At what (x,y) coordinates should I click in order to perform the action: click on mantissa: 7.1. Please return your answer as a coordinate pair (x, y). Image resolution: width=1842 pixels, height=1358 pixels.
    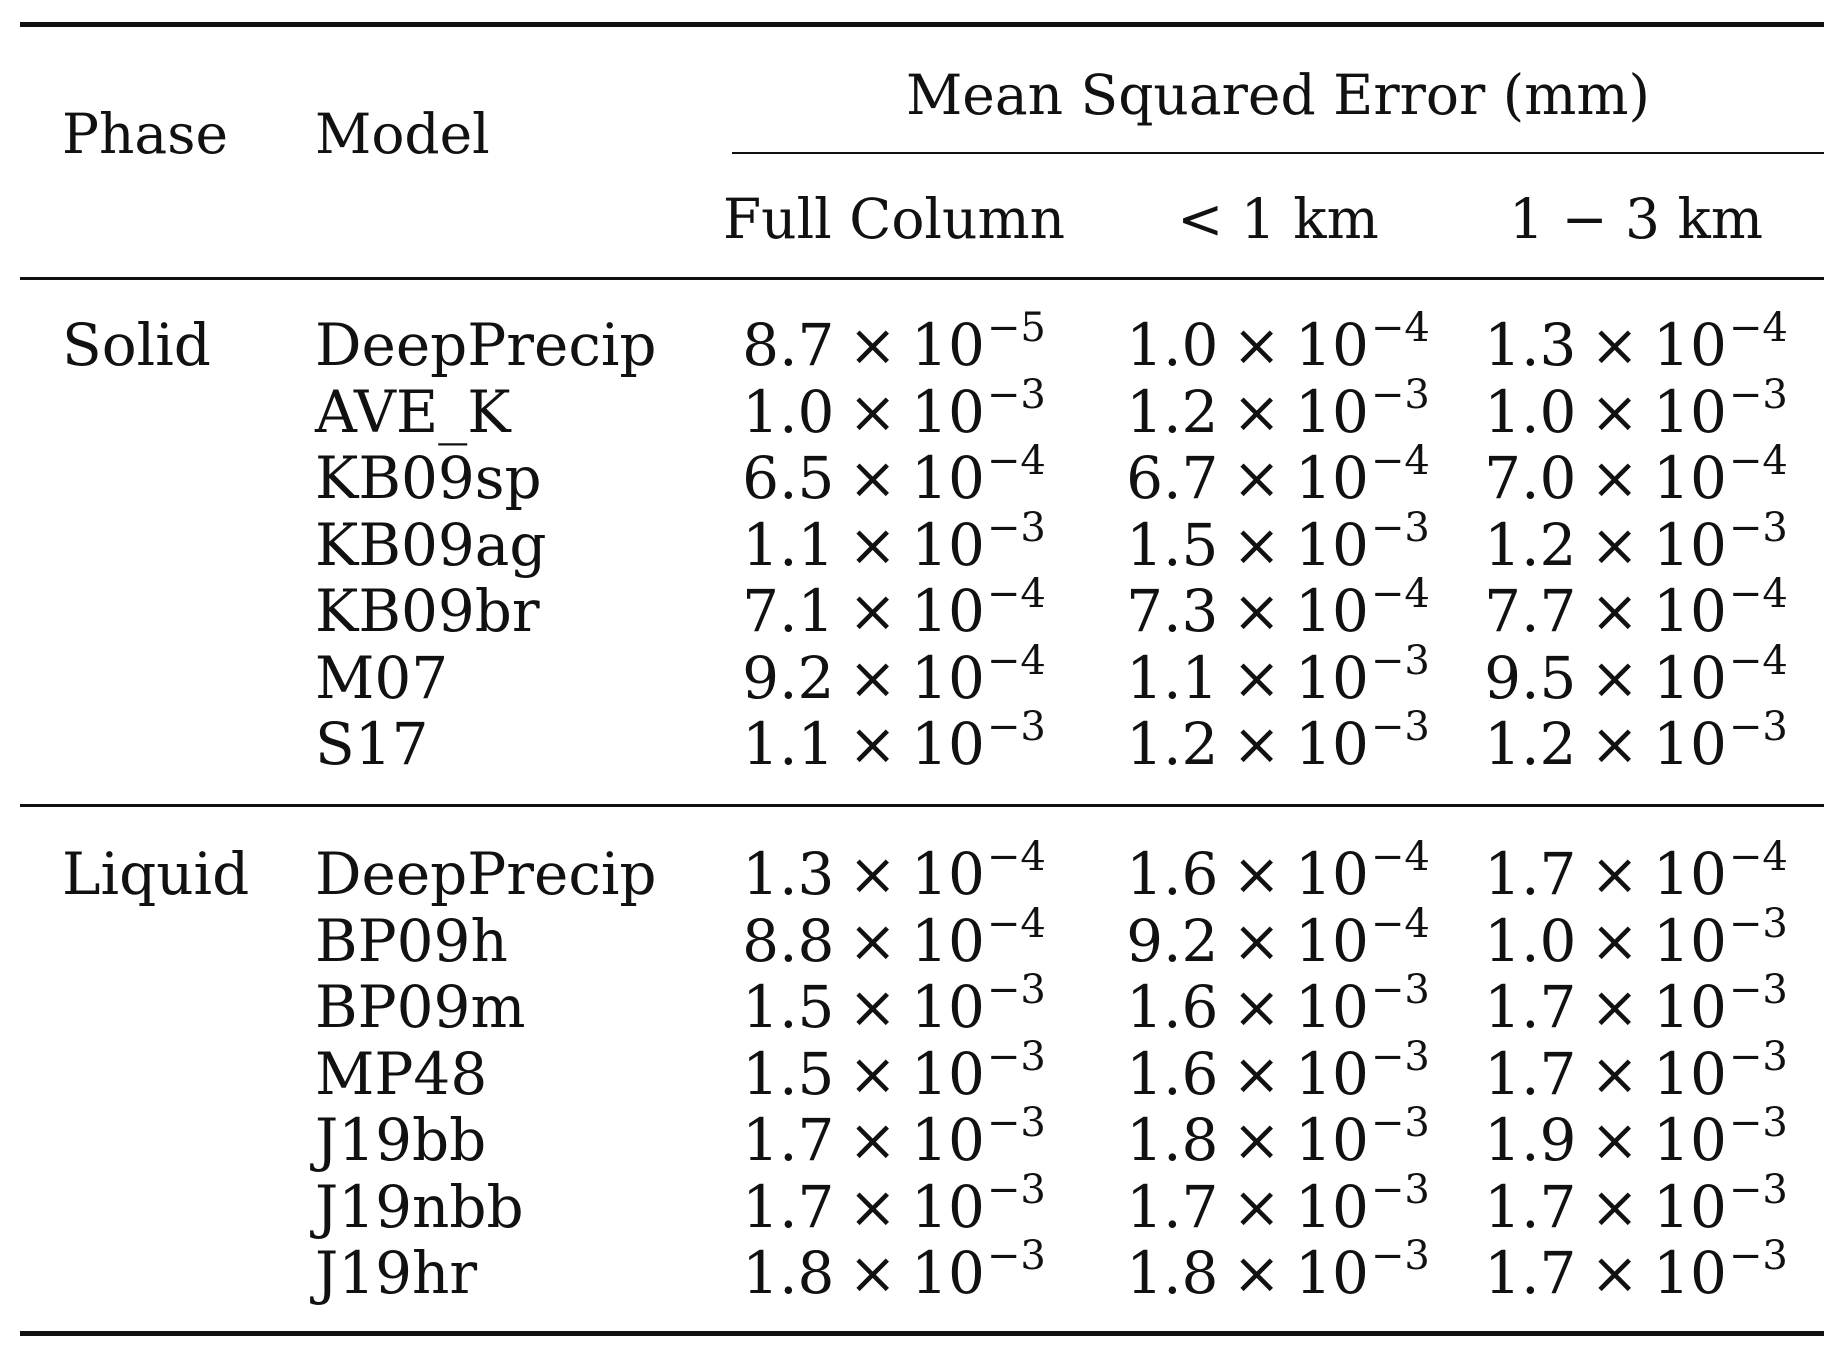
    Looking at the image, I should click on (788, 611).